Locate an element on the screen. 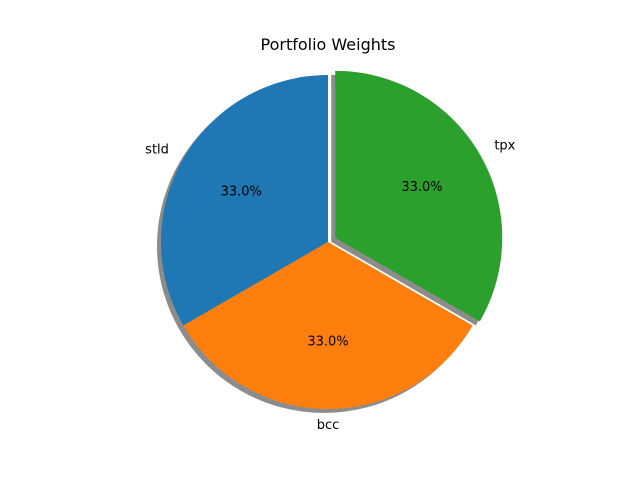 This screenshot has height=480, width=640. slice-label-tpx: tpx is located at coordinates (504, 145).